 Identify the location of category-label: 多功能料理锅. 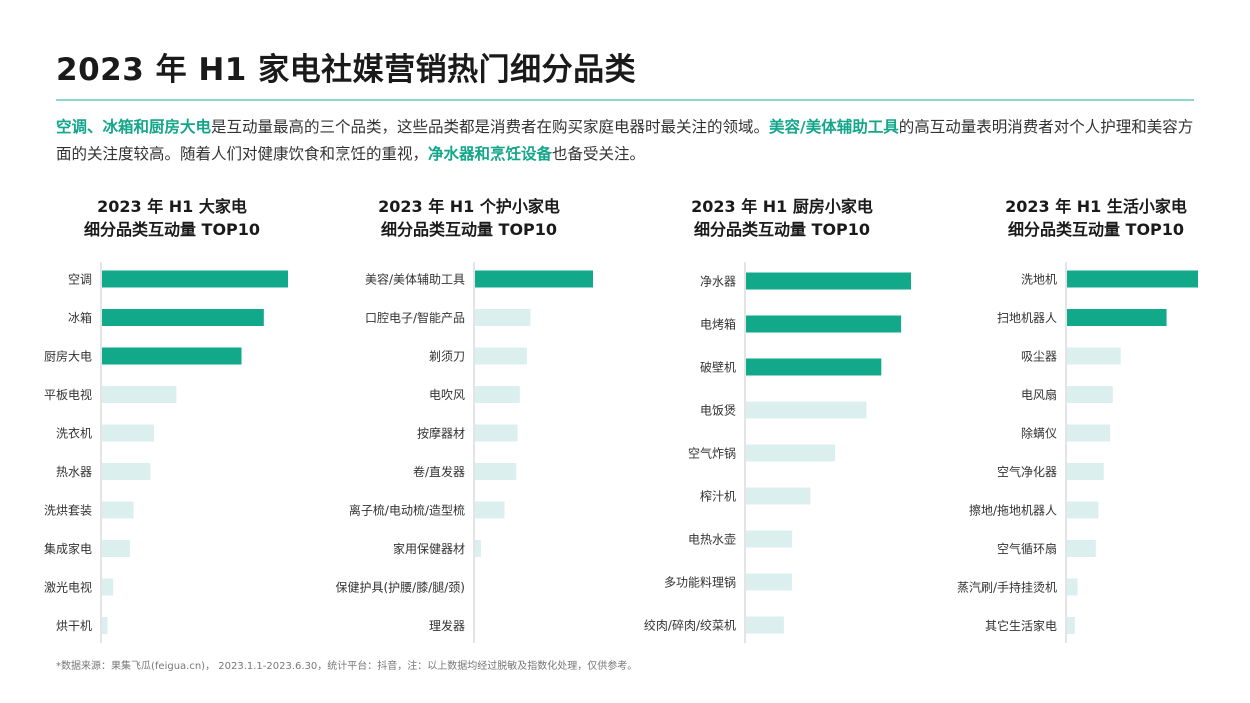
(700, 582).